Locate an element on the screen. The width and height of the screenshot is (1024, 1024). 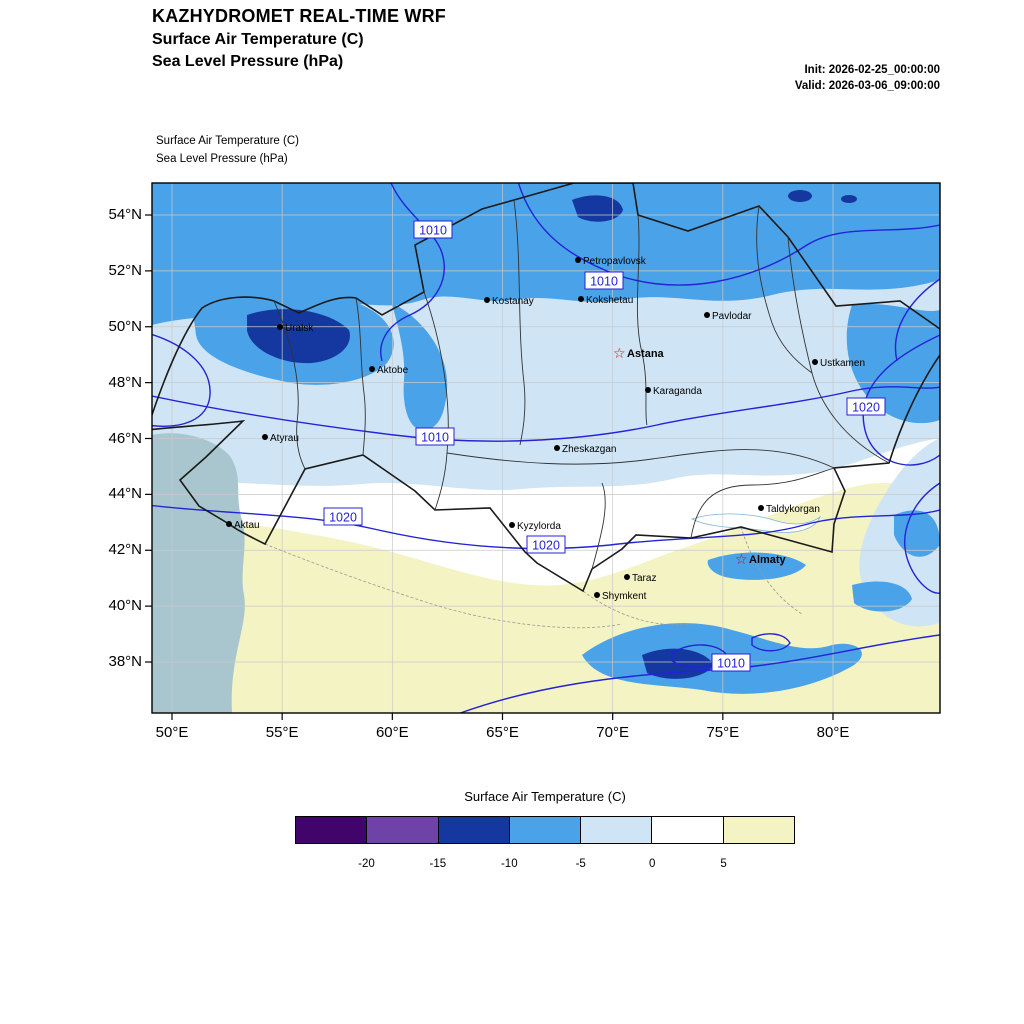
city-marker-taldykorgan: Taldykorgan is located at coordinates (789, 509).